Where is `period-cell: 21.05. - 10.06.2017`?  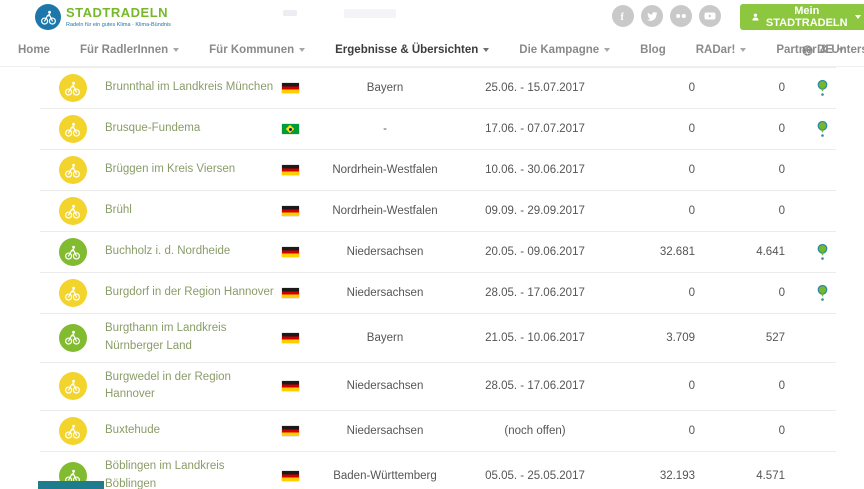 period-cell: 21.05. - 10.06.2017 is located at coordinates (535, 337).